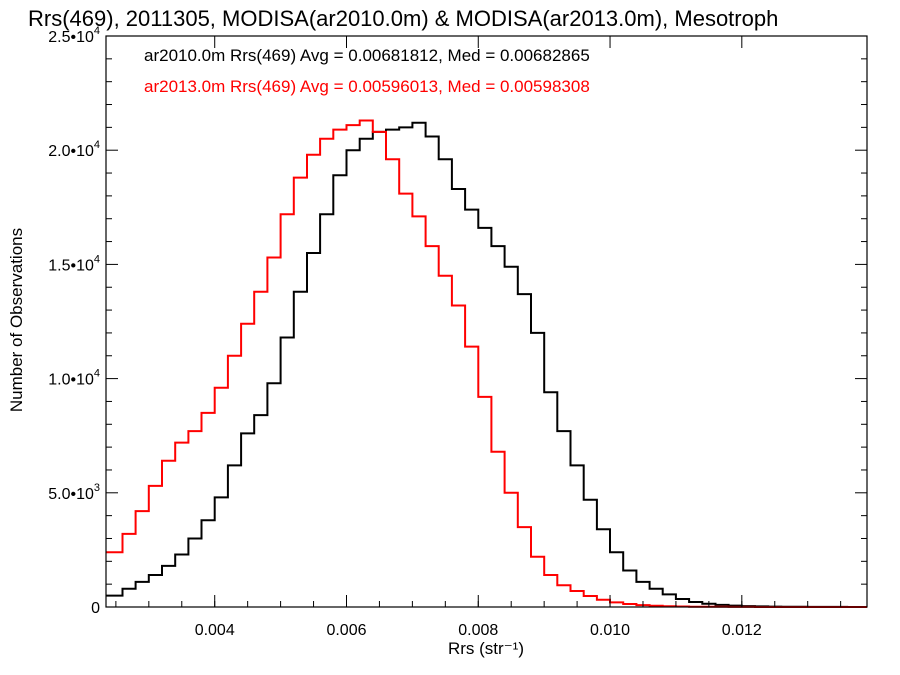 Image resolution: width=900 pixels, height=675 pixels. I want to click on x-axis-label: Rrs (str⁻¹), so click(486, 648).